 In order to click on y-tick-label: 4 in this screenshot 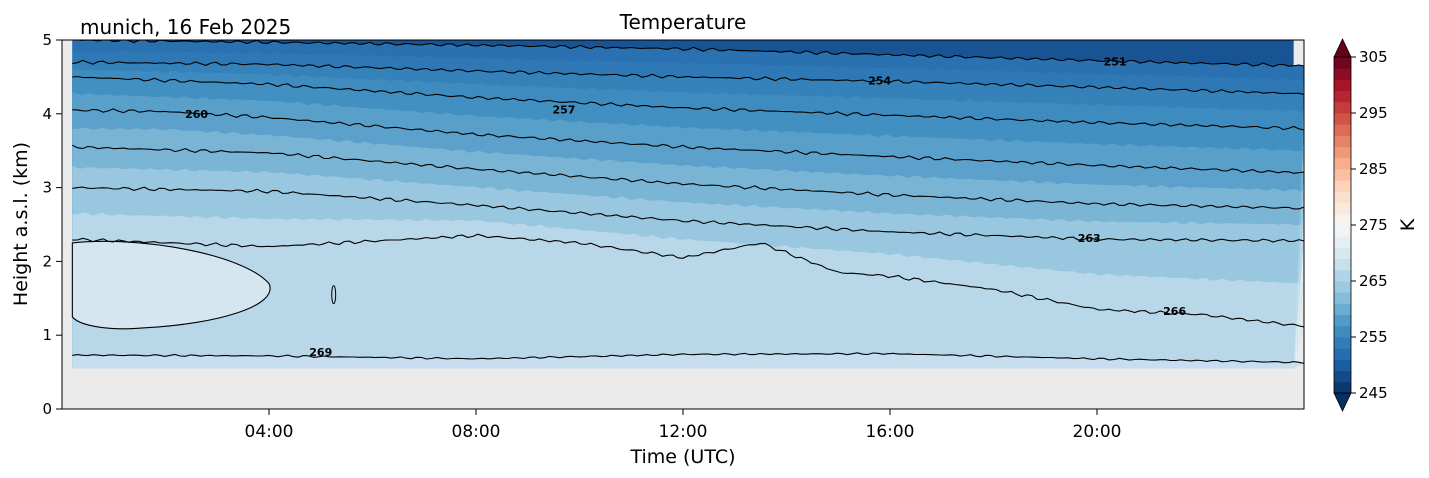, I will do `click(47, 114)`.